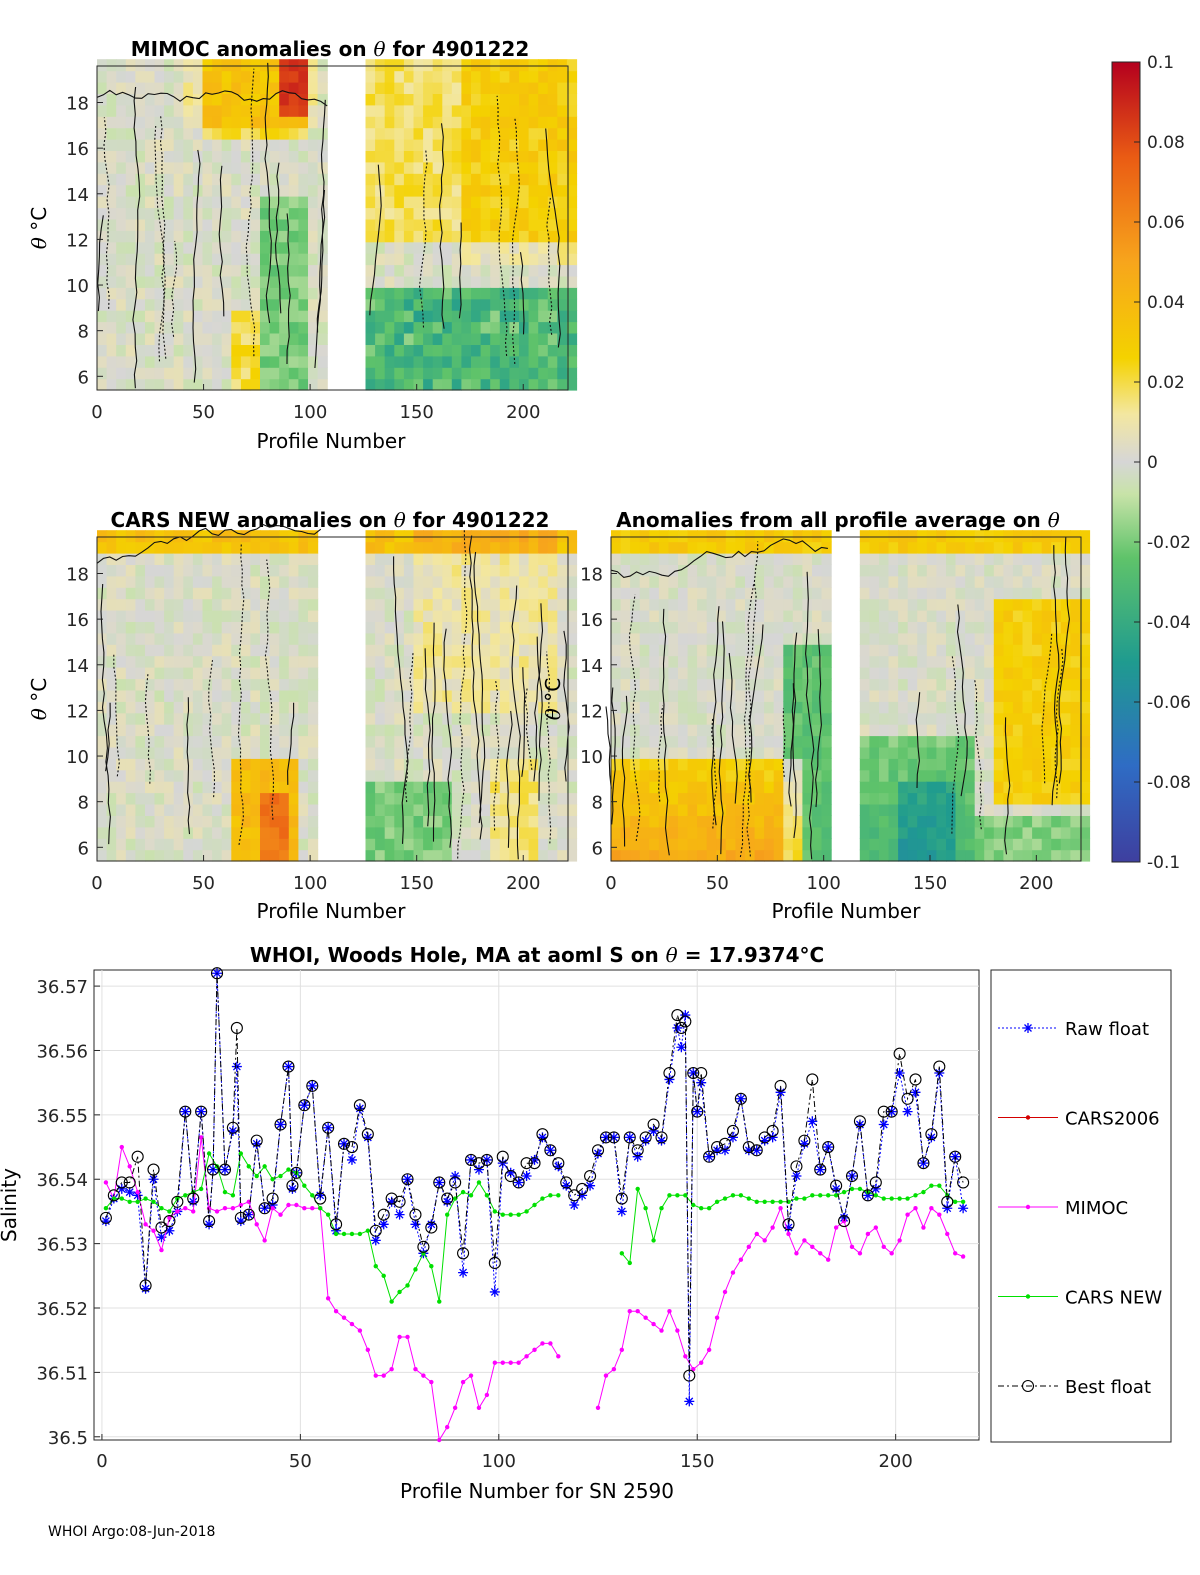 The height and width of the screenshot is (1575, 1200). What do you see at coordinates (582, 1195) in the screenshot?
I see `raw-float-point` at bounding box center [582, 1195].